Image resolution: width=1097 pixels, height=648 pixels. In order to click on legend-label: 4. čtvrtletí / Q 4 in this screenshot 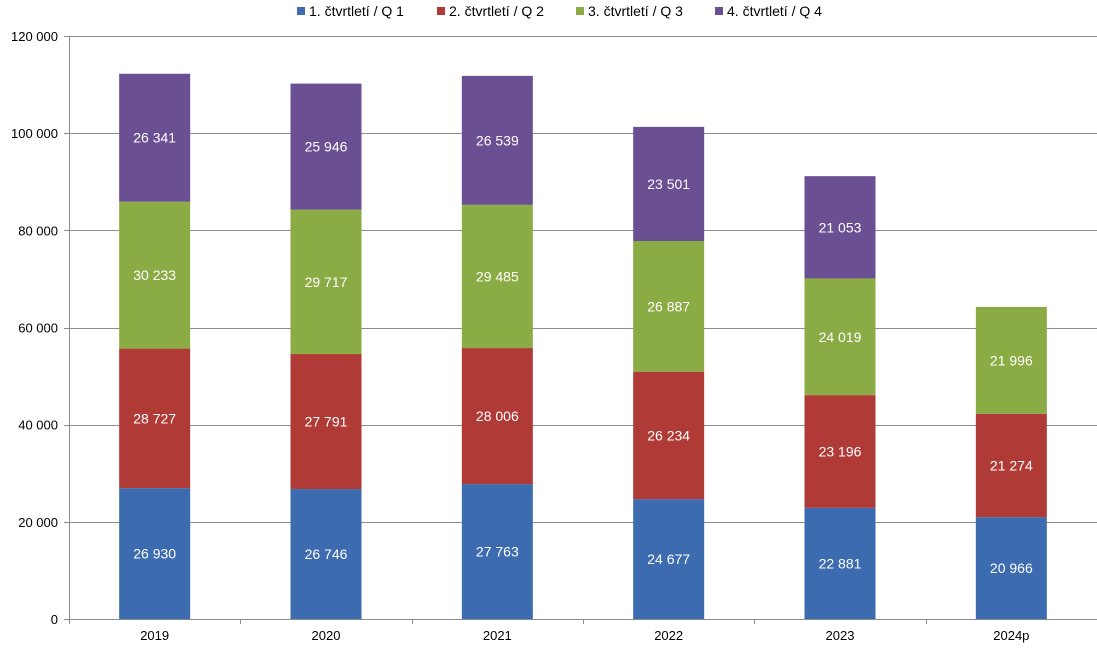, I will do `click(774, 11)`.